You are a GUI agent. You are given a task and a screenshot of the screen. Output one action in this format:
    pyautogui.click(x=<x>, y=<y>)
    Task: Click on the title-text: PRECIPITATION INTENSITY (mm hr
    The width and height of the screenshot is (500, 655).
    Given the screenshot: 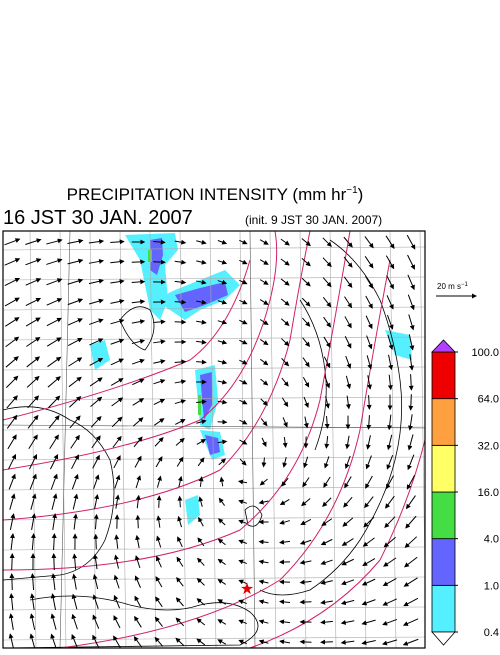 What is the action you would take?
    pyautogui.click(x=207, y=194)
    